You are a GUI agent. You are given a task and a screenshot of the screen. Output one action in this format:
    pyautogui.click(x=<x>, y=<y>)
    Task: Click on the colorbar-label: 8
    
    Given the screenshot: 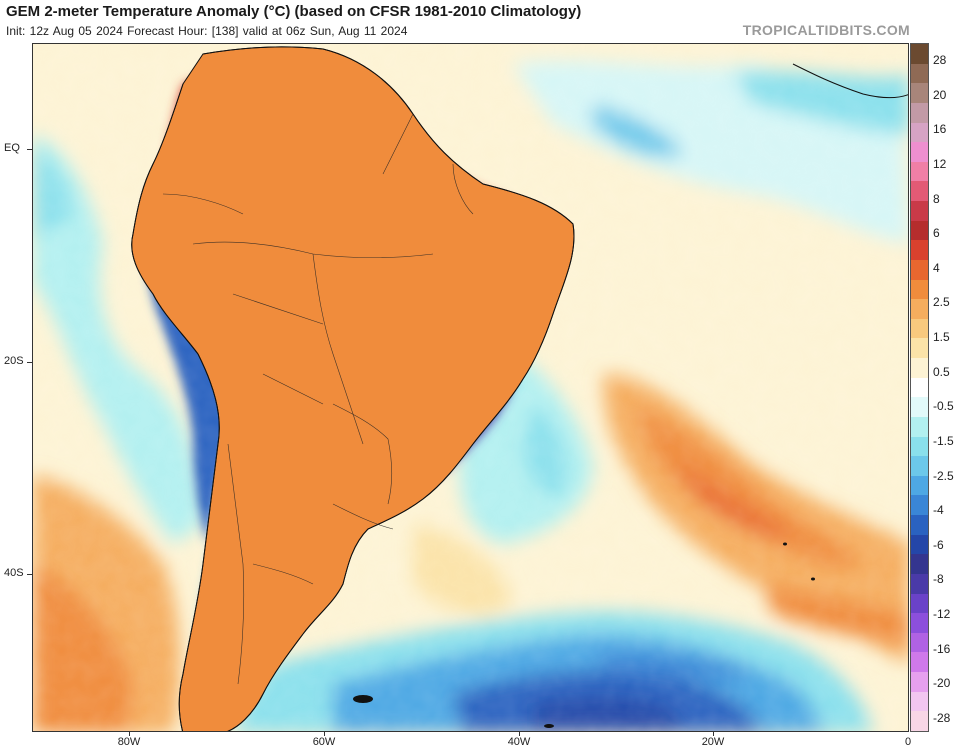 What is the action you would take?
    pyautogui.click(x=936, y=198)
    